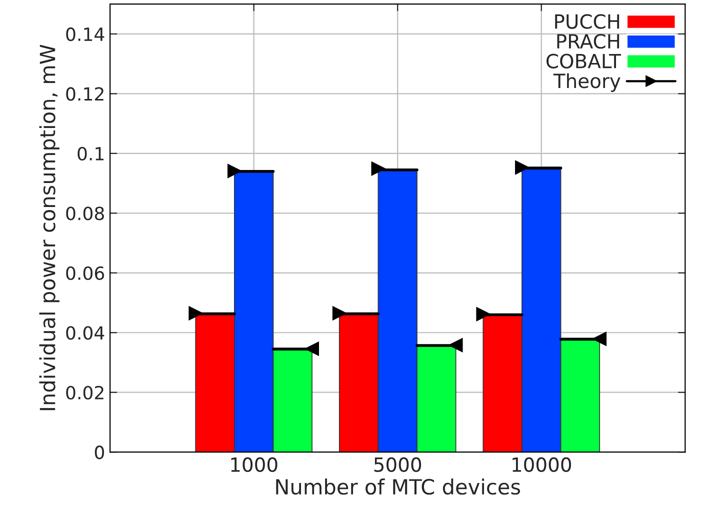  What do you see at coordinates (398, 486) in the screenshot?
I see `x-axis-title: Number of MTC devices` at bounding box center [398, 486].